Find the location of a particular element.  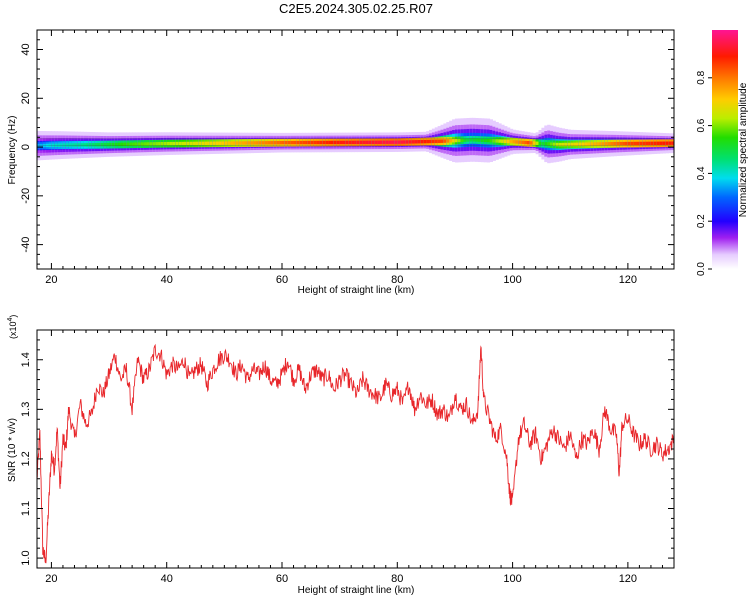

colorbar-tick-label: 0.0 is located at coordinates (701, 269).